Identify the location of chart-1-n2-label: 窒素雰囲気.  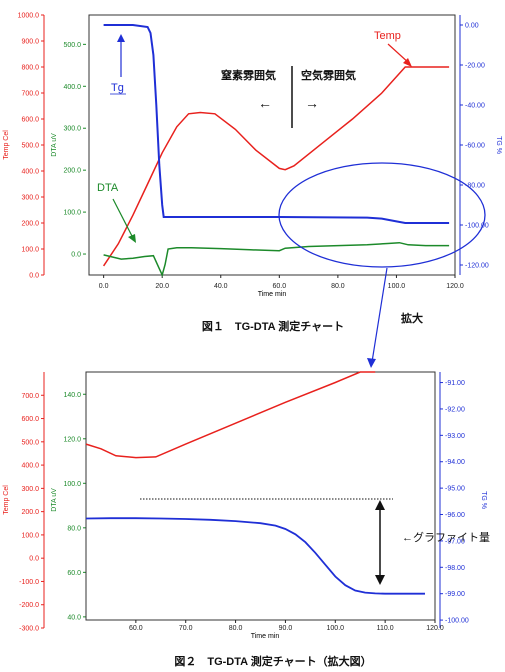
(248, 75).